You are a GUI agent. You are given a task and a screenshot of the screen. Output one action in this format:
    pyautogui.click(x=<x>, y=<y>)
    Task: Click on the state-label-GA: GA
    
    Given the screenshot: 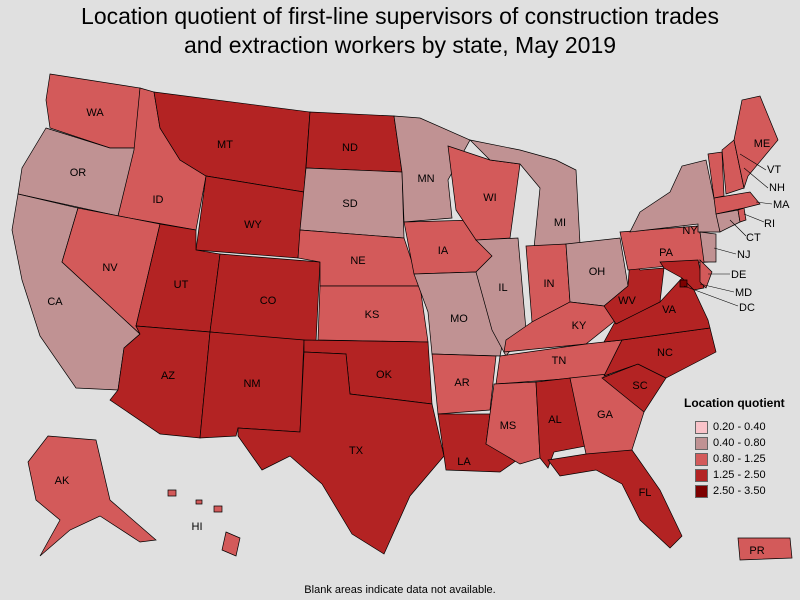 What is the action you would take?
    pyautogui.click(x=605, y=415)
    